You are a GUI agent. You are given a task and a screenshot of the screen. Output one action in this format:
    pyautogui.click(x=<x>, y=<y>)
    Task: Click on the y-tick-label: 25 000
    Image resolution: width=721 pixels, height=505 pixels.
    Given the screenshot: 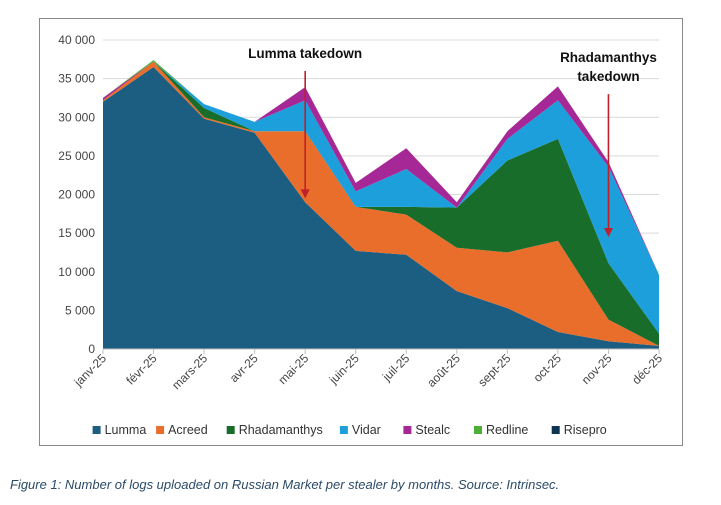 What is the action you would take?
    pyautogui.click(x=76, y=156)
    